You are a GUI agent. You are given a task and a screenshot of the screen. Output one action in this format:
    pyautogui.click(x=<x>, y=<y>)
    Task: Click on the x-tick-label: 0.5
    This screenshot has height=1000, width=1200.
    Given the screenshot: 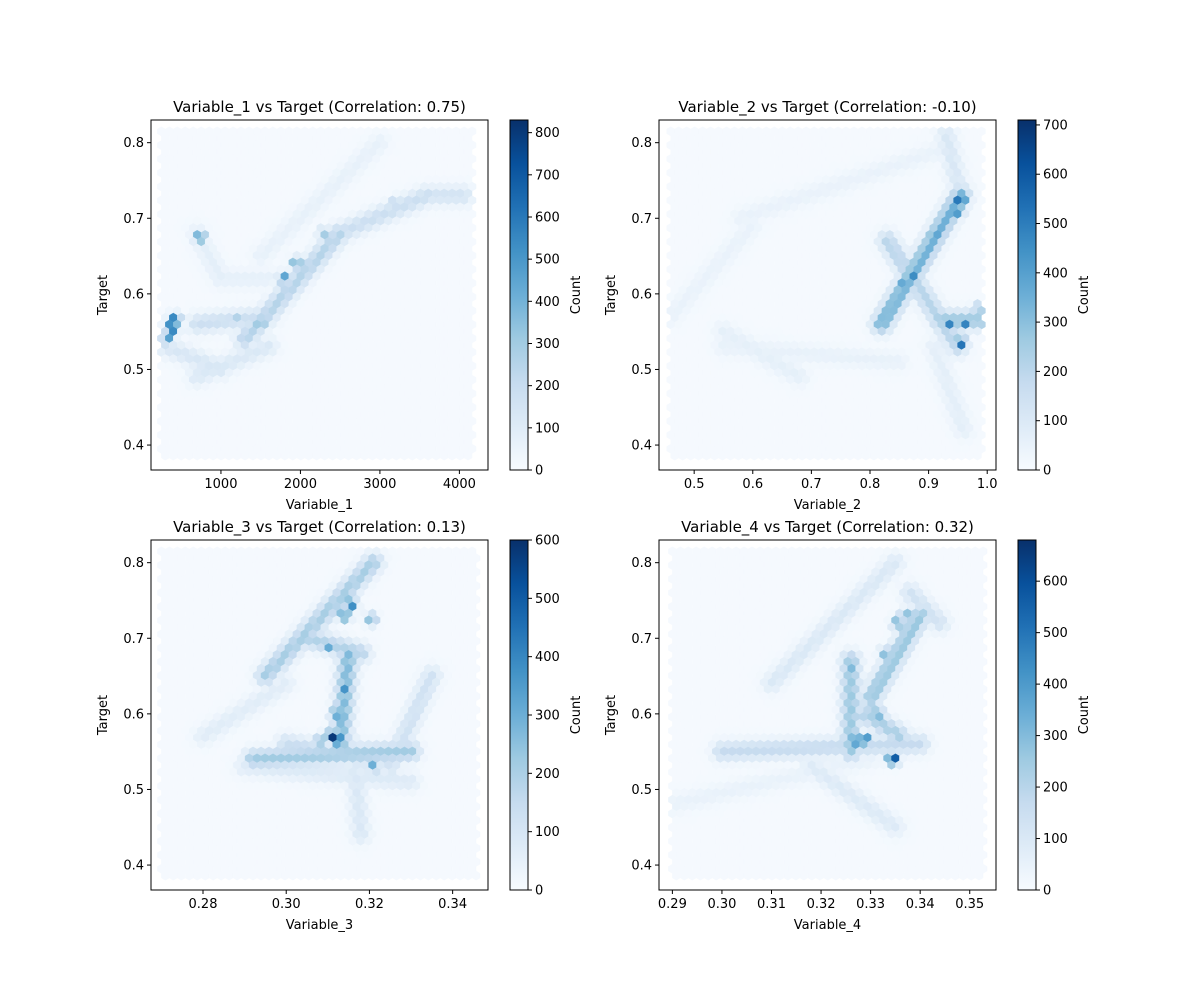 What is the action you would take?
    pyautogui.click(x=694, y=484)
    